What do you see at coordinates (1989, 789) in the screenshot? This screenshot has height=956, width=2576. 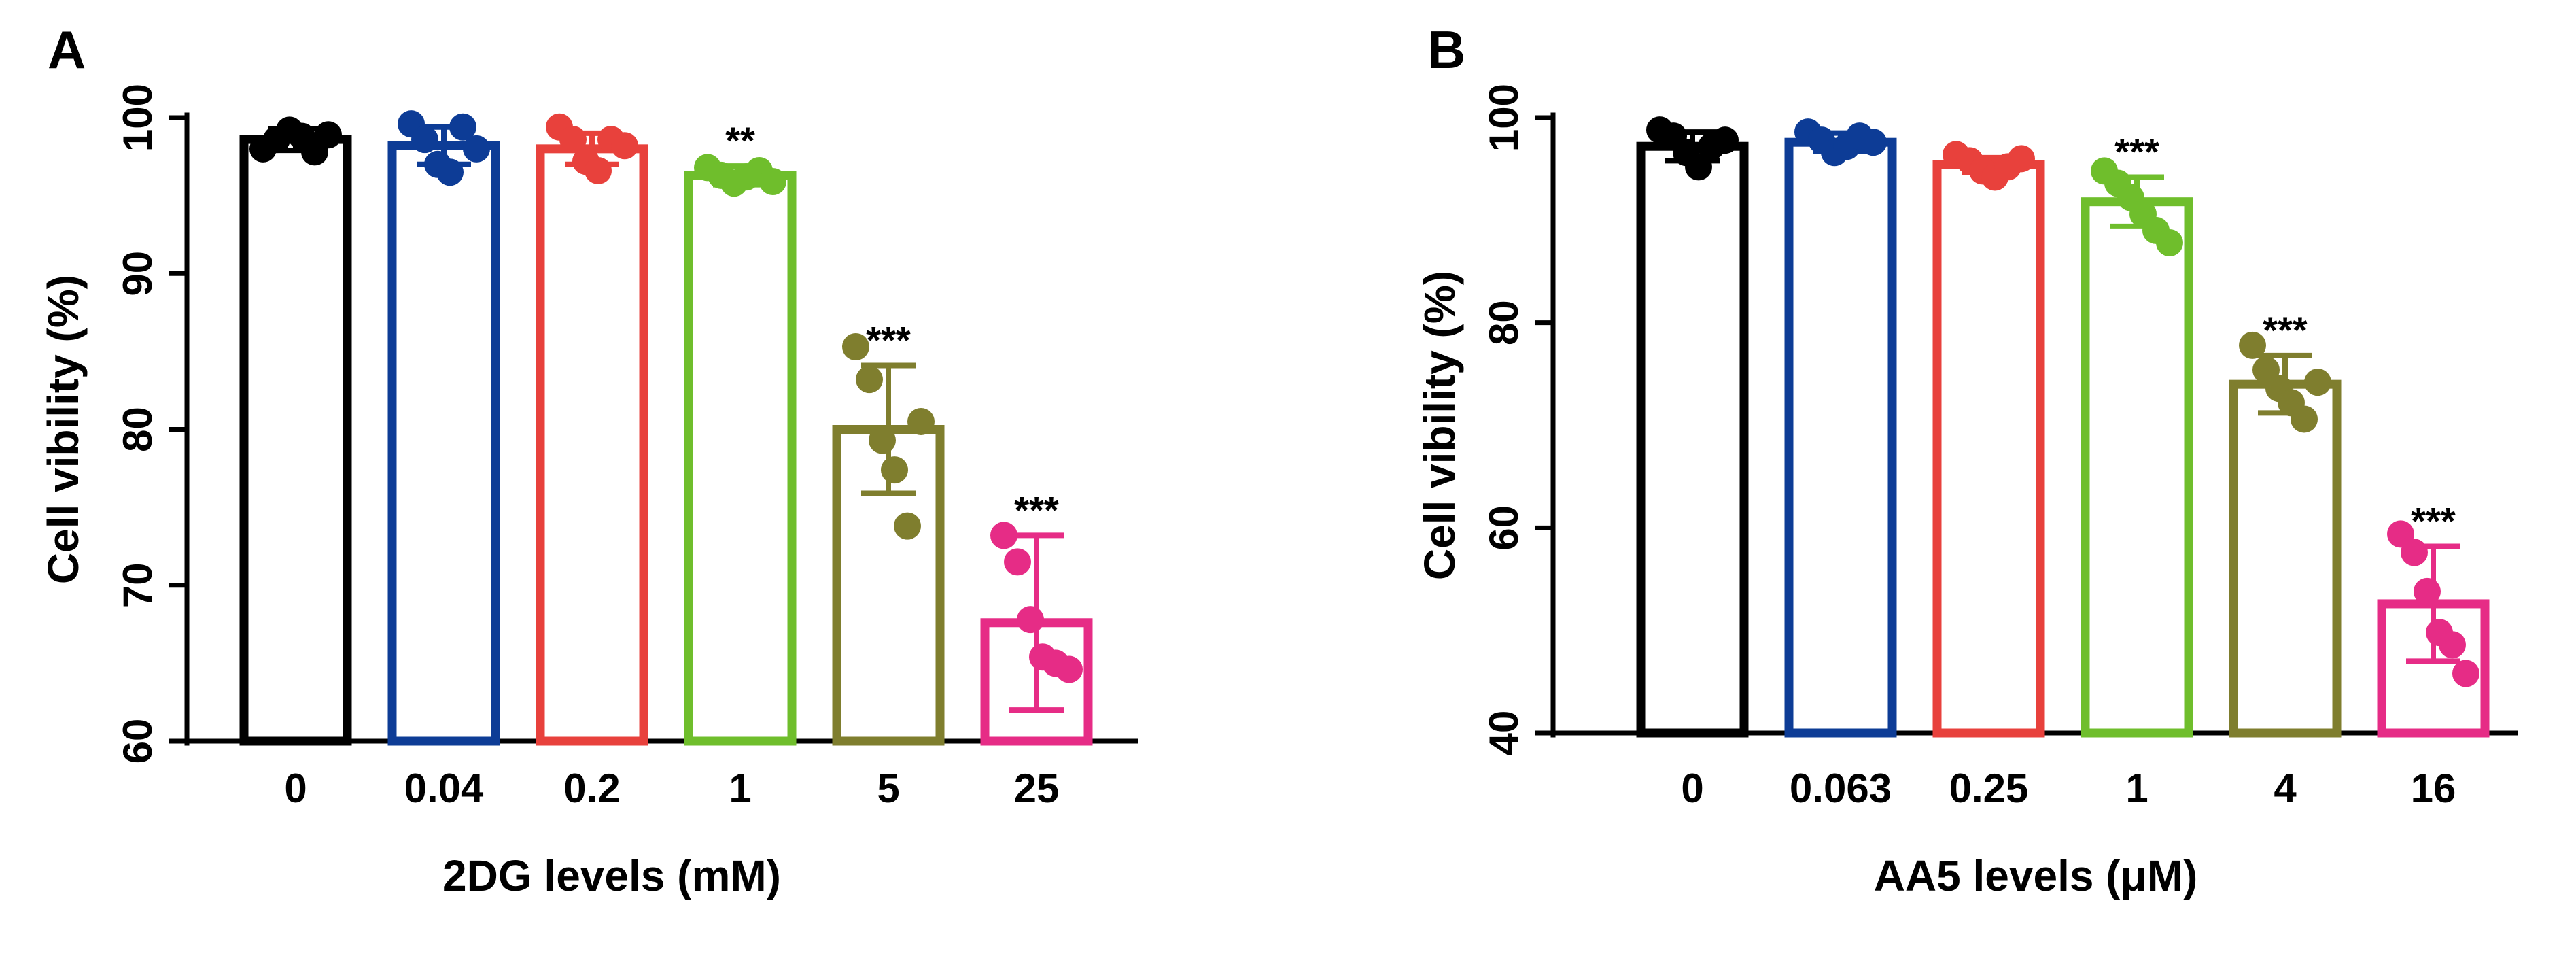 I see `x-tick-label: 0.25` at bounding box center [1989, 789].